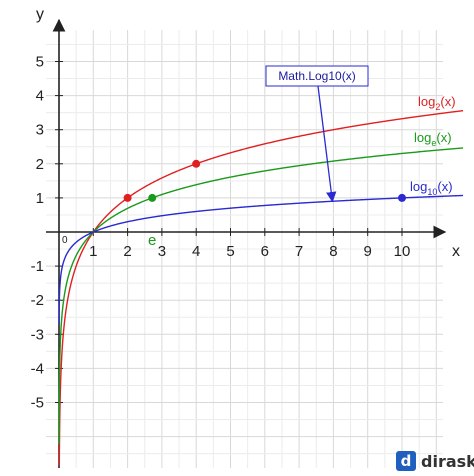  What do you see at coordinates (327, 144) in the screenshot?
I see `callout-arrow` at bounding box center [327, 144].